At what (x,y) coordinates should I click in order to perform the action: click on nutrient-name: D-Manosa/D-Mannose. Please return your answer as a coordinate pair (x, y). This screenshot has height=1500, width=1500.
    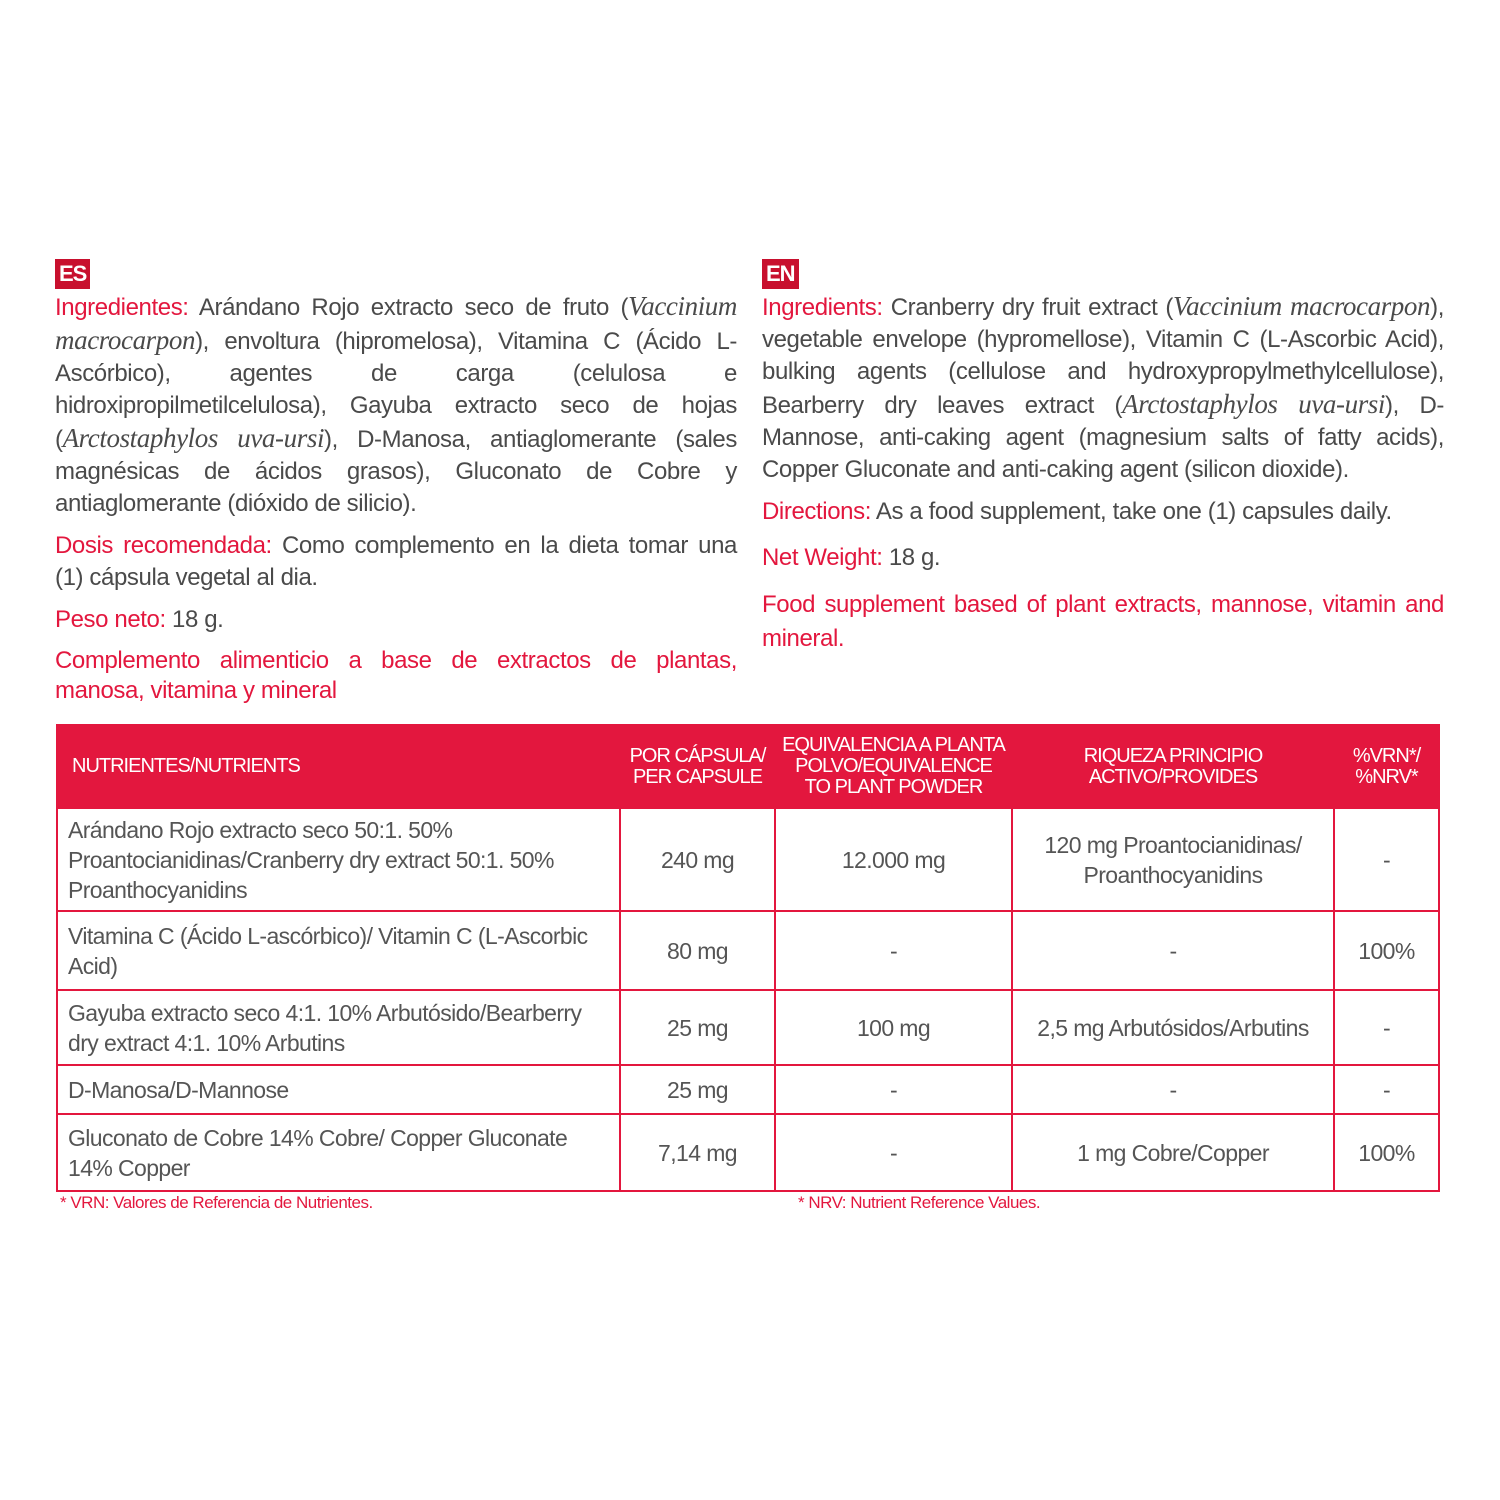
    Looking at the image, I should click on (338, 1089).